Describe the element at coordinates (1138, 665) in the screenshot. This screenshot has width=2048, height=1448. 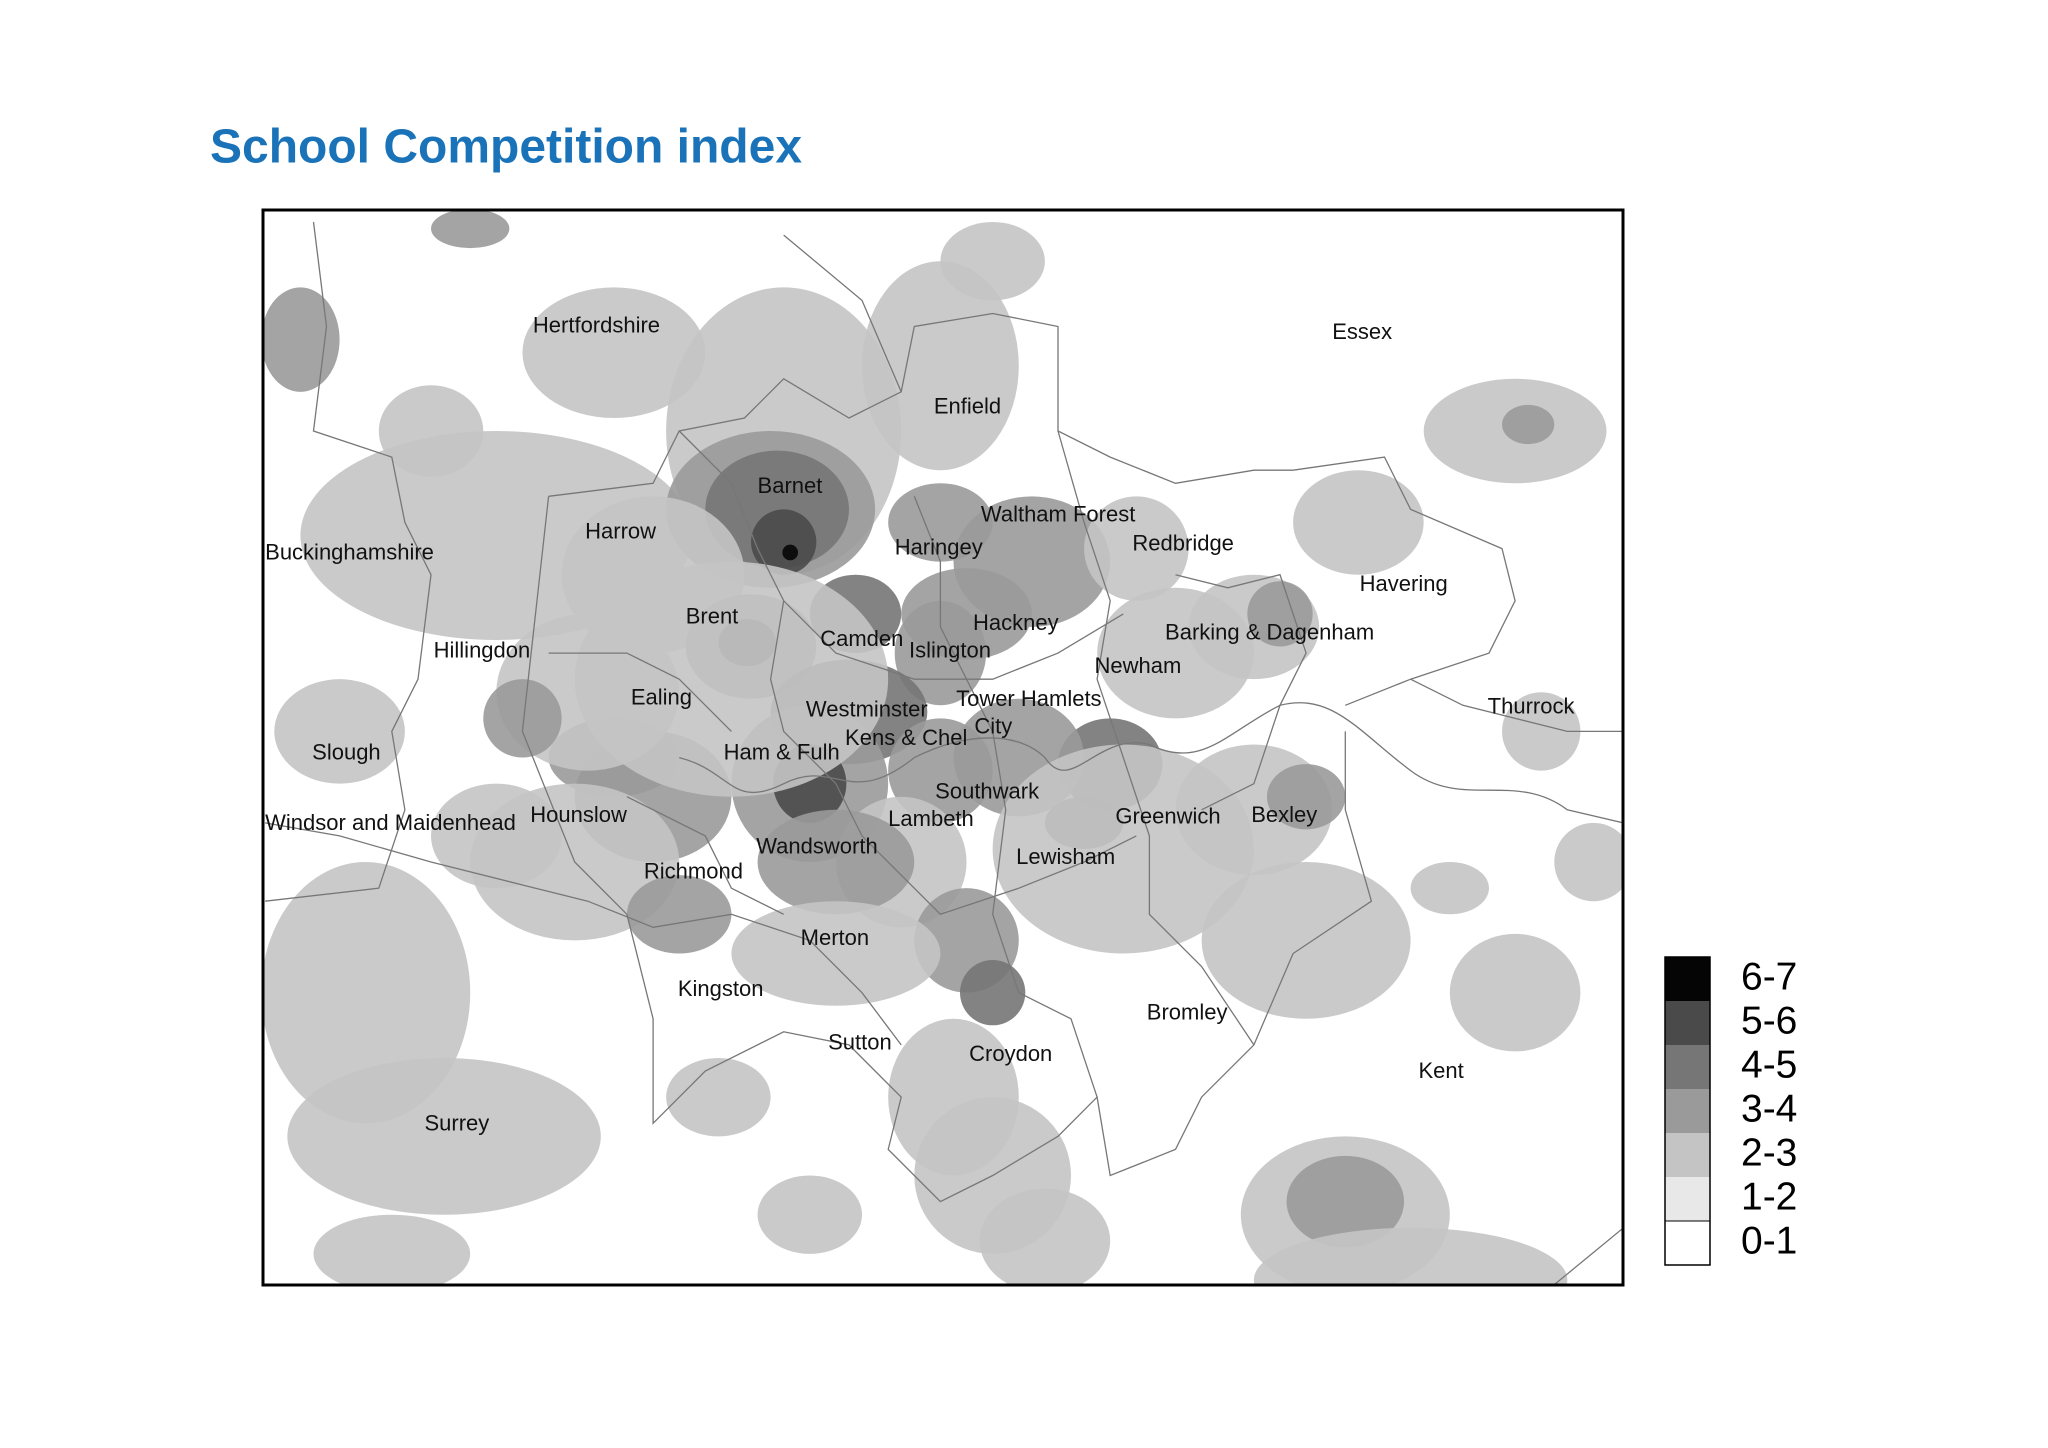
I see `place-label: Newham` at that location.